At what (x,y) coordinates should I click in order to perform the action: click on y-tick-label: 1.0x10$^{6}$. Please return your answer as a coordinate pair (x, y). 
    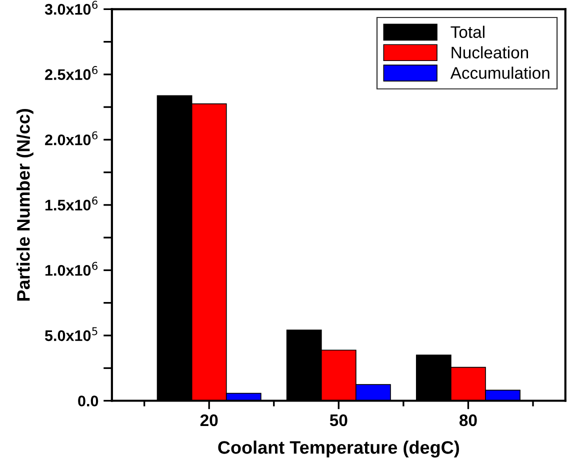
    Looking at the image, I should click on (71, 269).